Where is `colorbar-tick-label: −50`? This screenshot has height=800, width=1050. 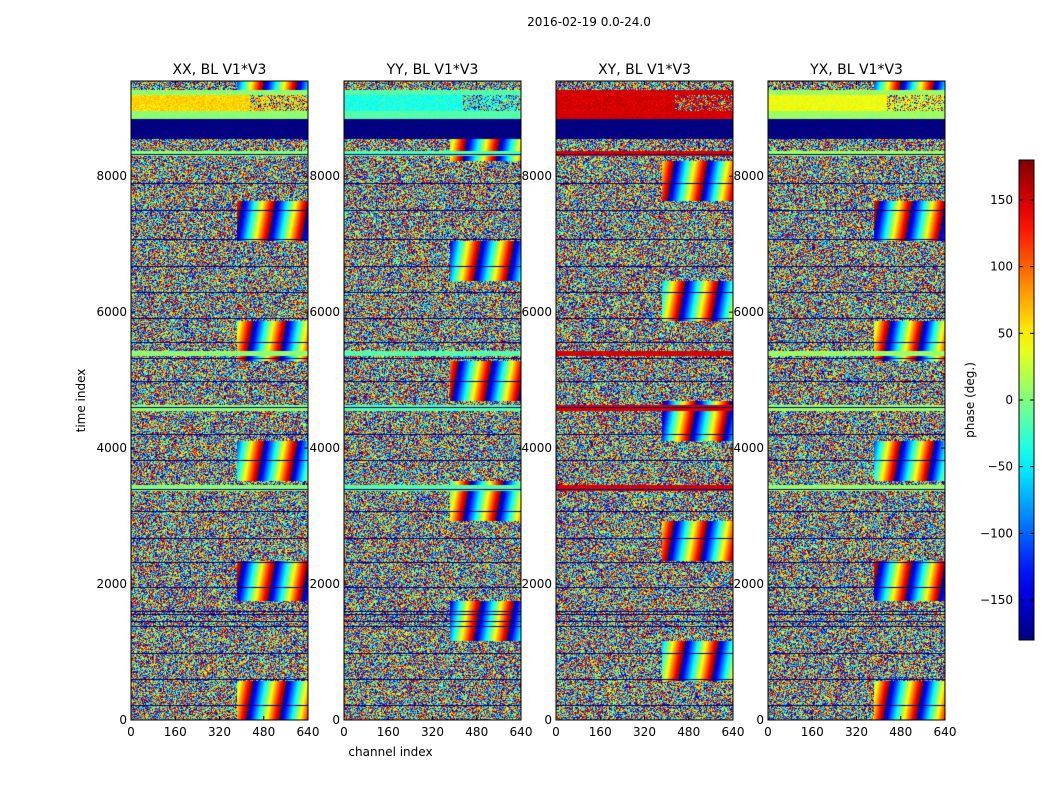 colorbar-tick-label: −50 is located at coordinates (1000, 467).